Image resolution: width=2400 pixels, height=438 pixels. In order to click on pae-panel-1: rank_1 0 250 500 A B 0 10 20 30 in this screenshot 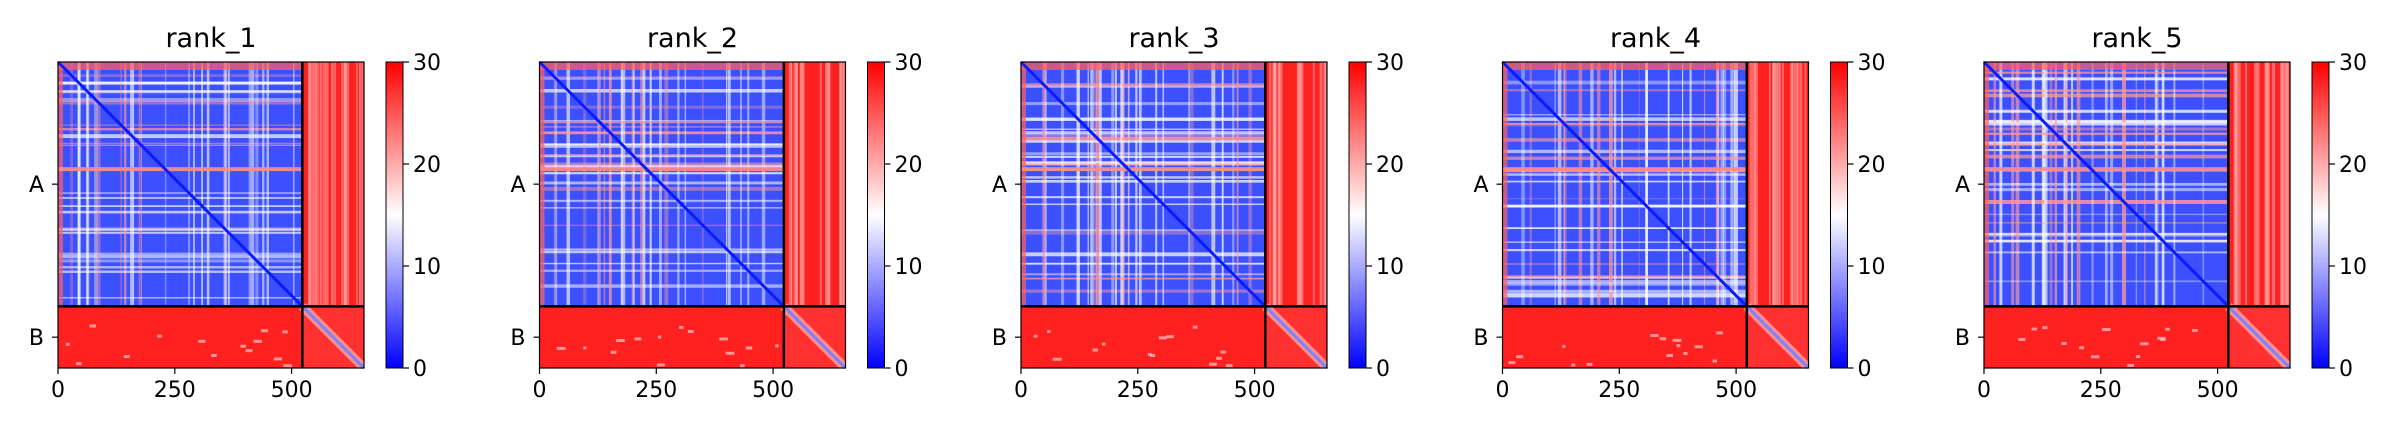, I will do `click(235, 213)`.